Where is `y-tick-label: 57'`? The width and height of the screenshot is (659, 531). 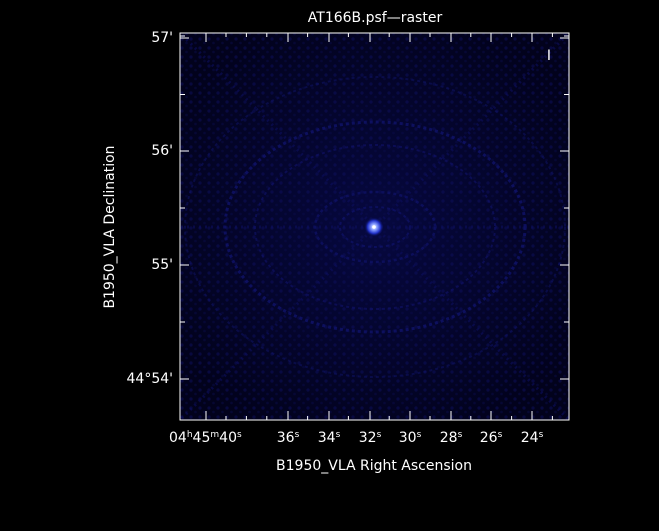 y-tick-label: 57' is located at coordinates (162, 38).